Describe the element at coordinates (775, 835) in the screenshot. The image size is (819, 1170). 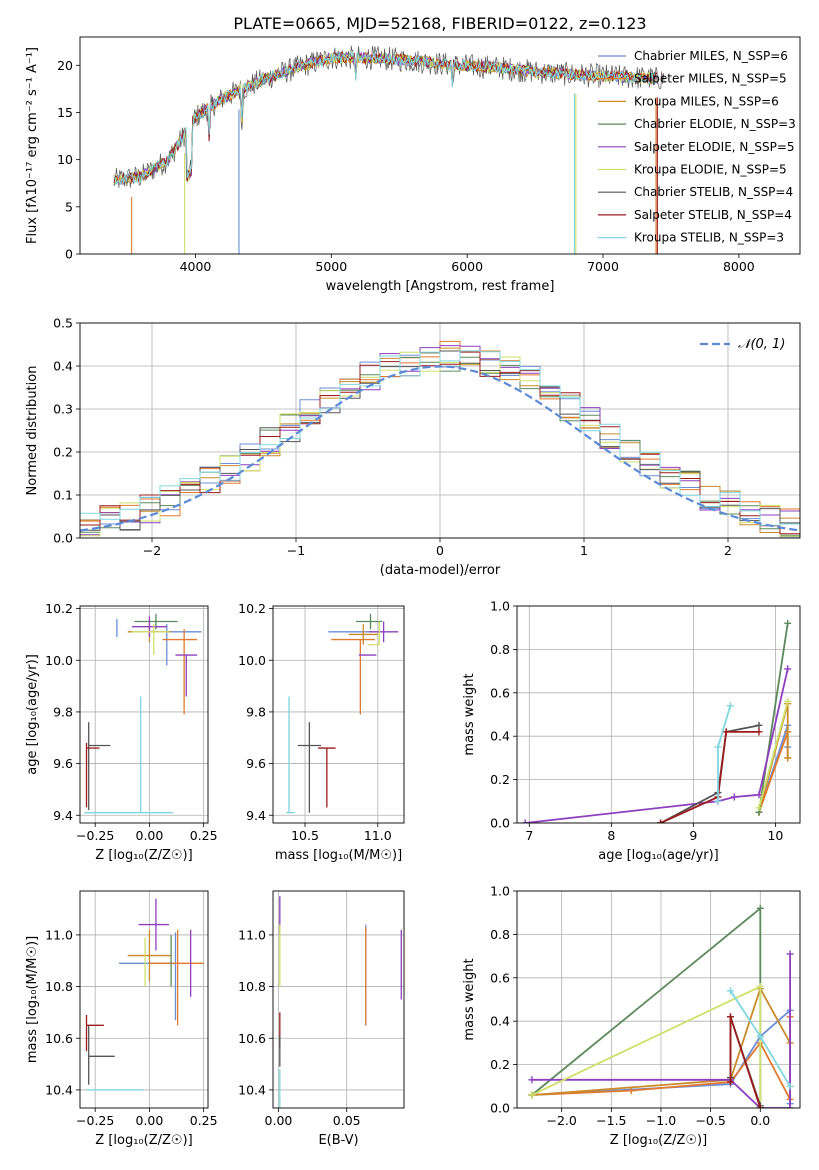
I see `x-tick-label: 10` at that location.